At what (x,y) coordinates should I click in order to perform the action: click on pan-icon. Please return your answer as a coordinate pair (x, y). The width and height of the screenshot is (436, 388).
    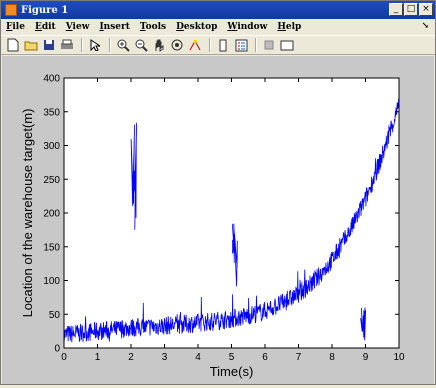
    Looking at the image, I should click on (159, 45).